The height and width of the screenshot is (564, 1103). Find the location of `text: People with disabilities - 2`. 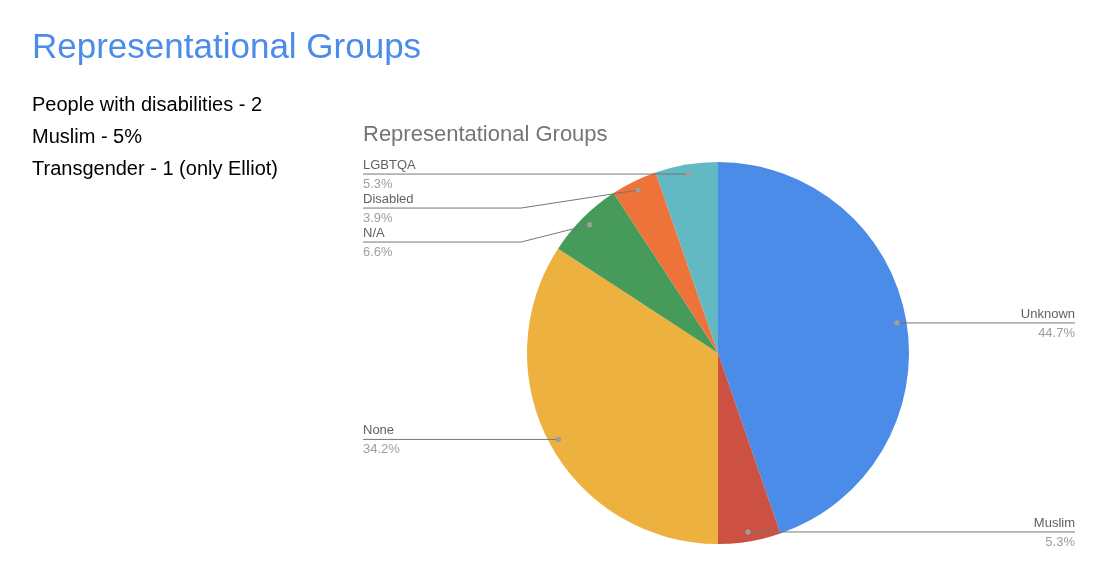

text: People with disabilities - 2 is located at coordinates (147, 104).